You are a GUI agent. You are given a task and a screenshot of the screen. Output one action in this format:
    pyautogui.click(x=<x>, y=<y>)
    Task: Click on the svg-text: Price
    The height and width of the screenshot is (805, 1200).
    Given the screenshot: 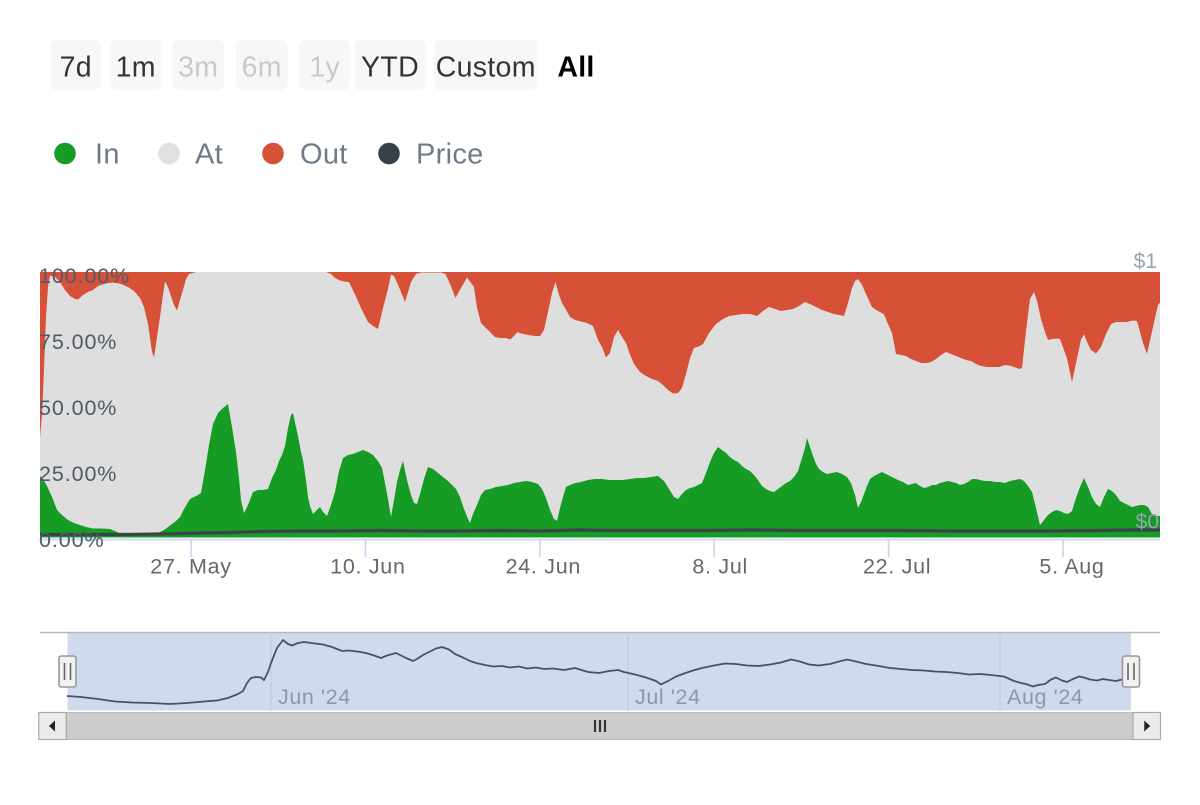 What is the action you would take?
    pyautogui.click(x=450, y=155)
    